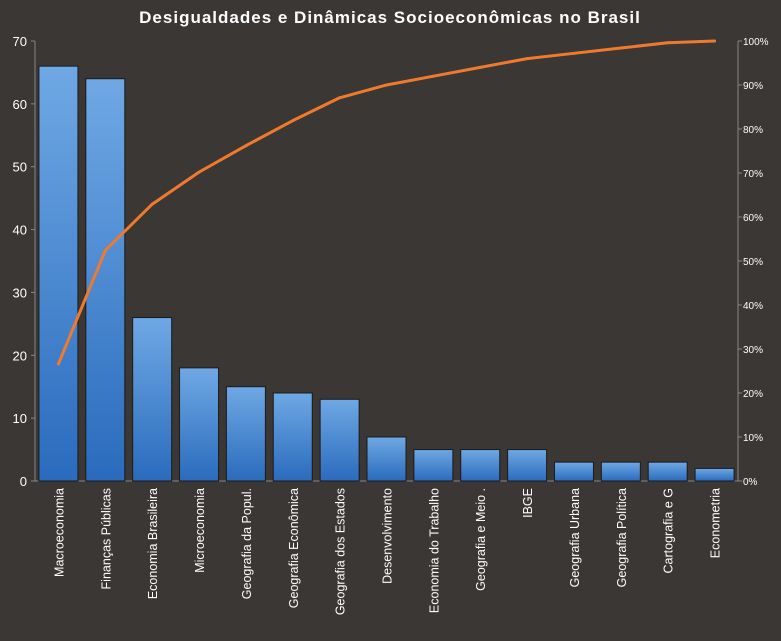  What do you see at coordinates (753, 306) in the screenshot?
I see `y2-tick-label: 40%` at bounding box center [753, 306].